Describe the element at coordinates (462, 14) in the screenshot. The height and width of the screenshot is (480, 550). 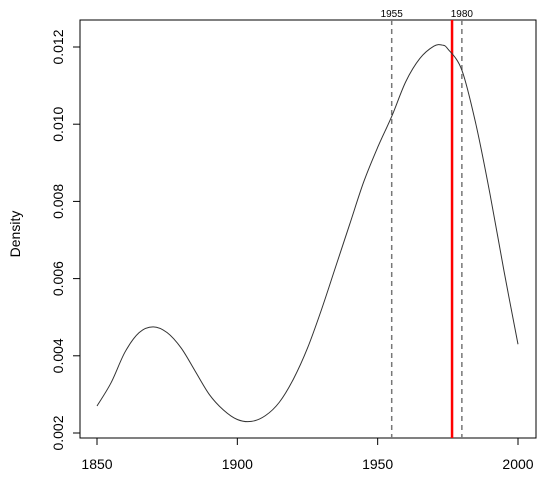
I see `reference-line-label: 1980` at that location.